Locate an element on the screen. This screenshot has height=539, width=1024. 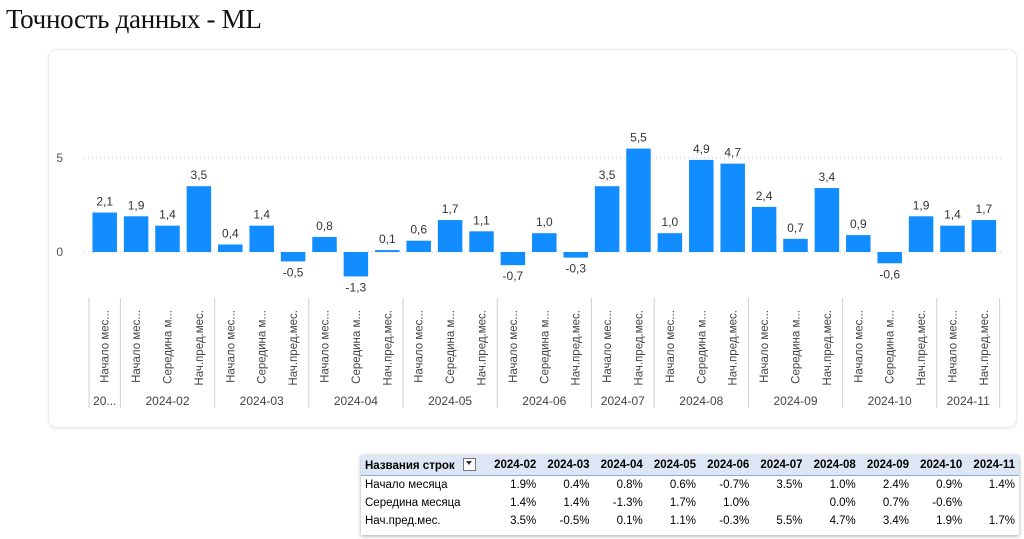
bar-data-label: 2,4 is located at coordinates (764, 196).